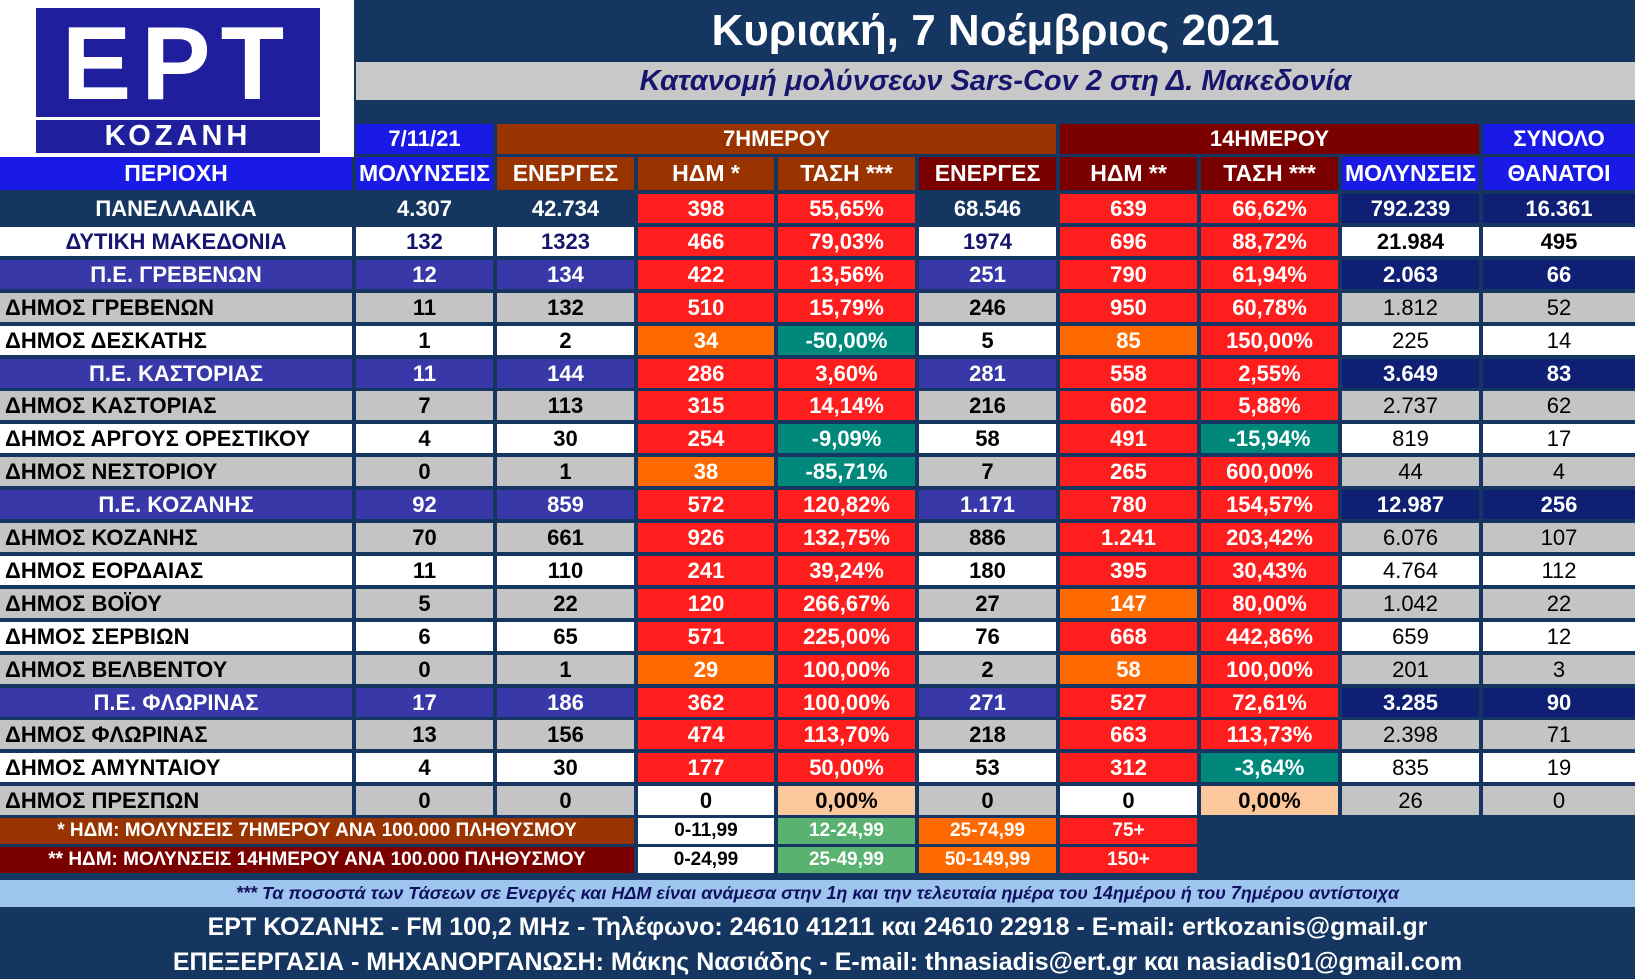 This screenshot has height=979, width=1635. I want to click on table-cell: 65, so click(565, 636).